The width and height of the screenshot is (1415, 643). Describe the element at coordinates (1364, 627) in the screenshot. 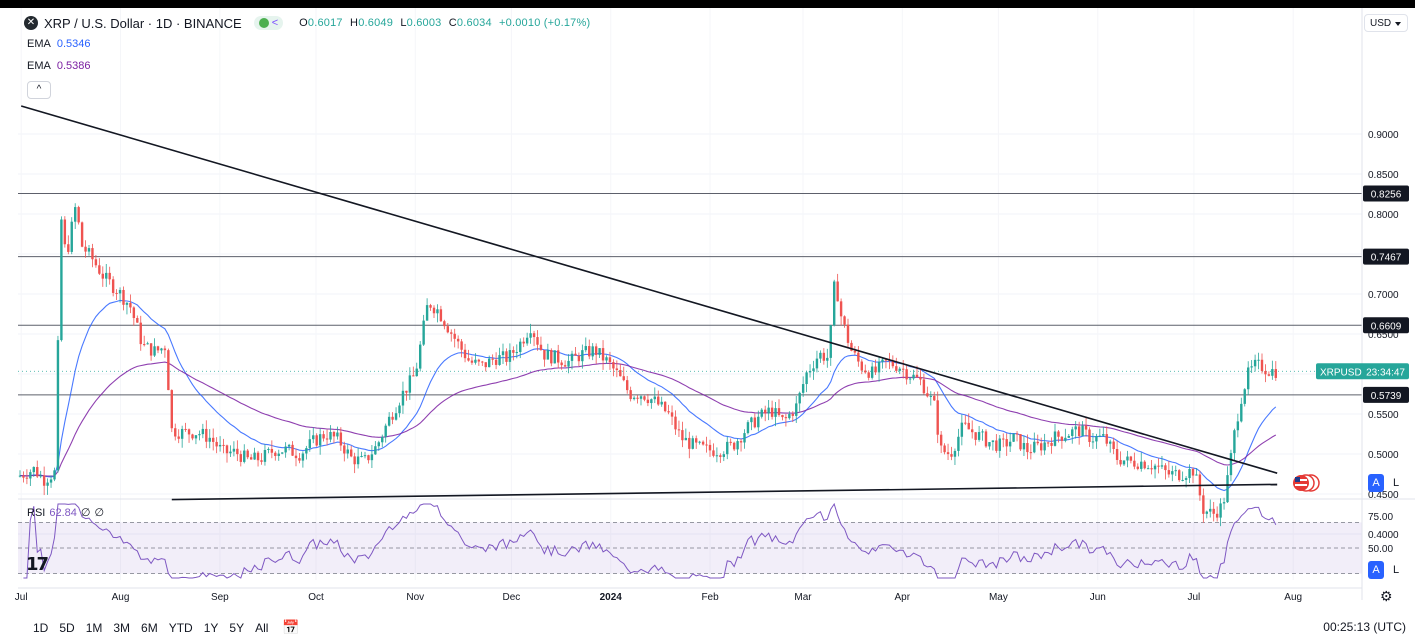

I see `utc-clock: 00:25:13 (UTC)` at that location.